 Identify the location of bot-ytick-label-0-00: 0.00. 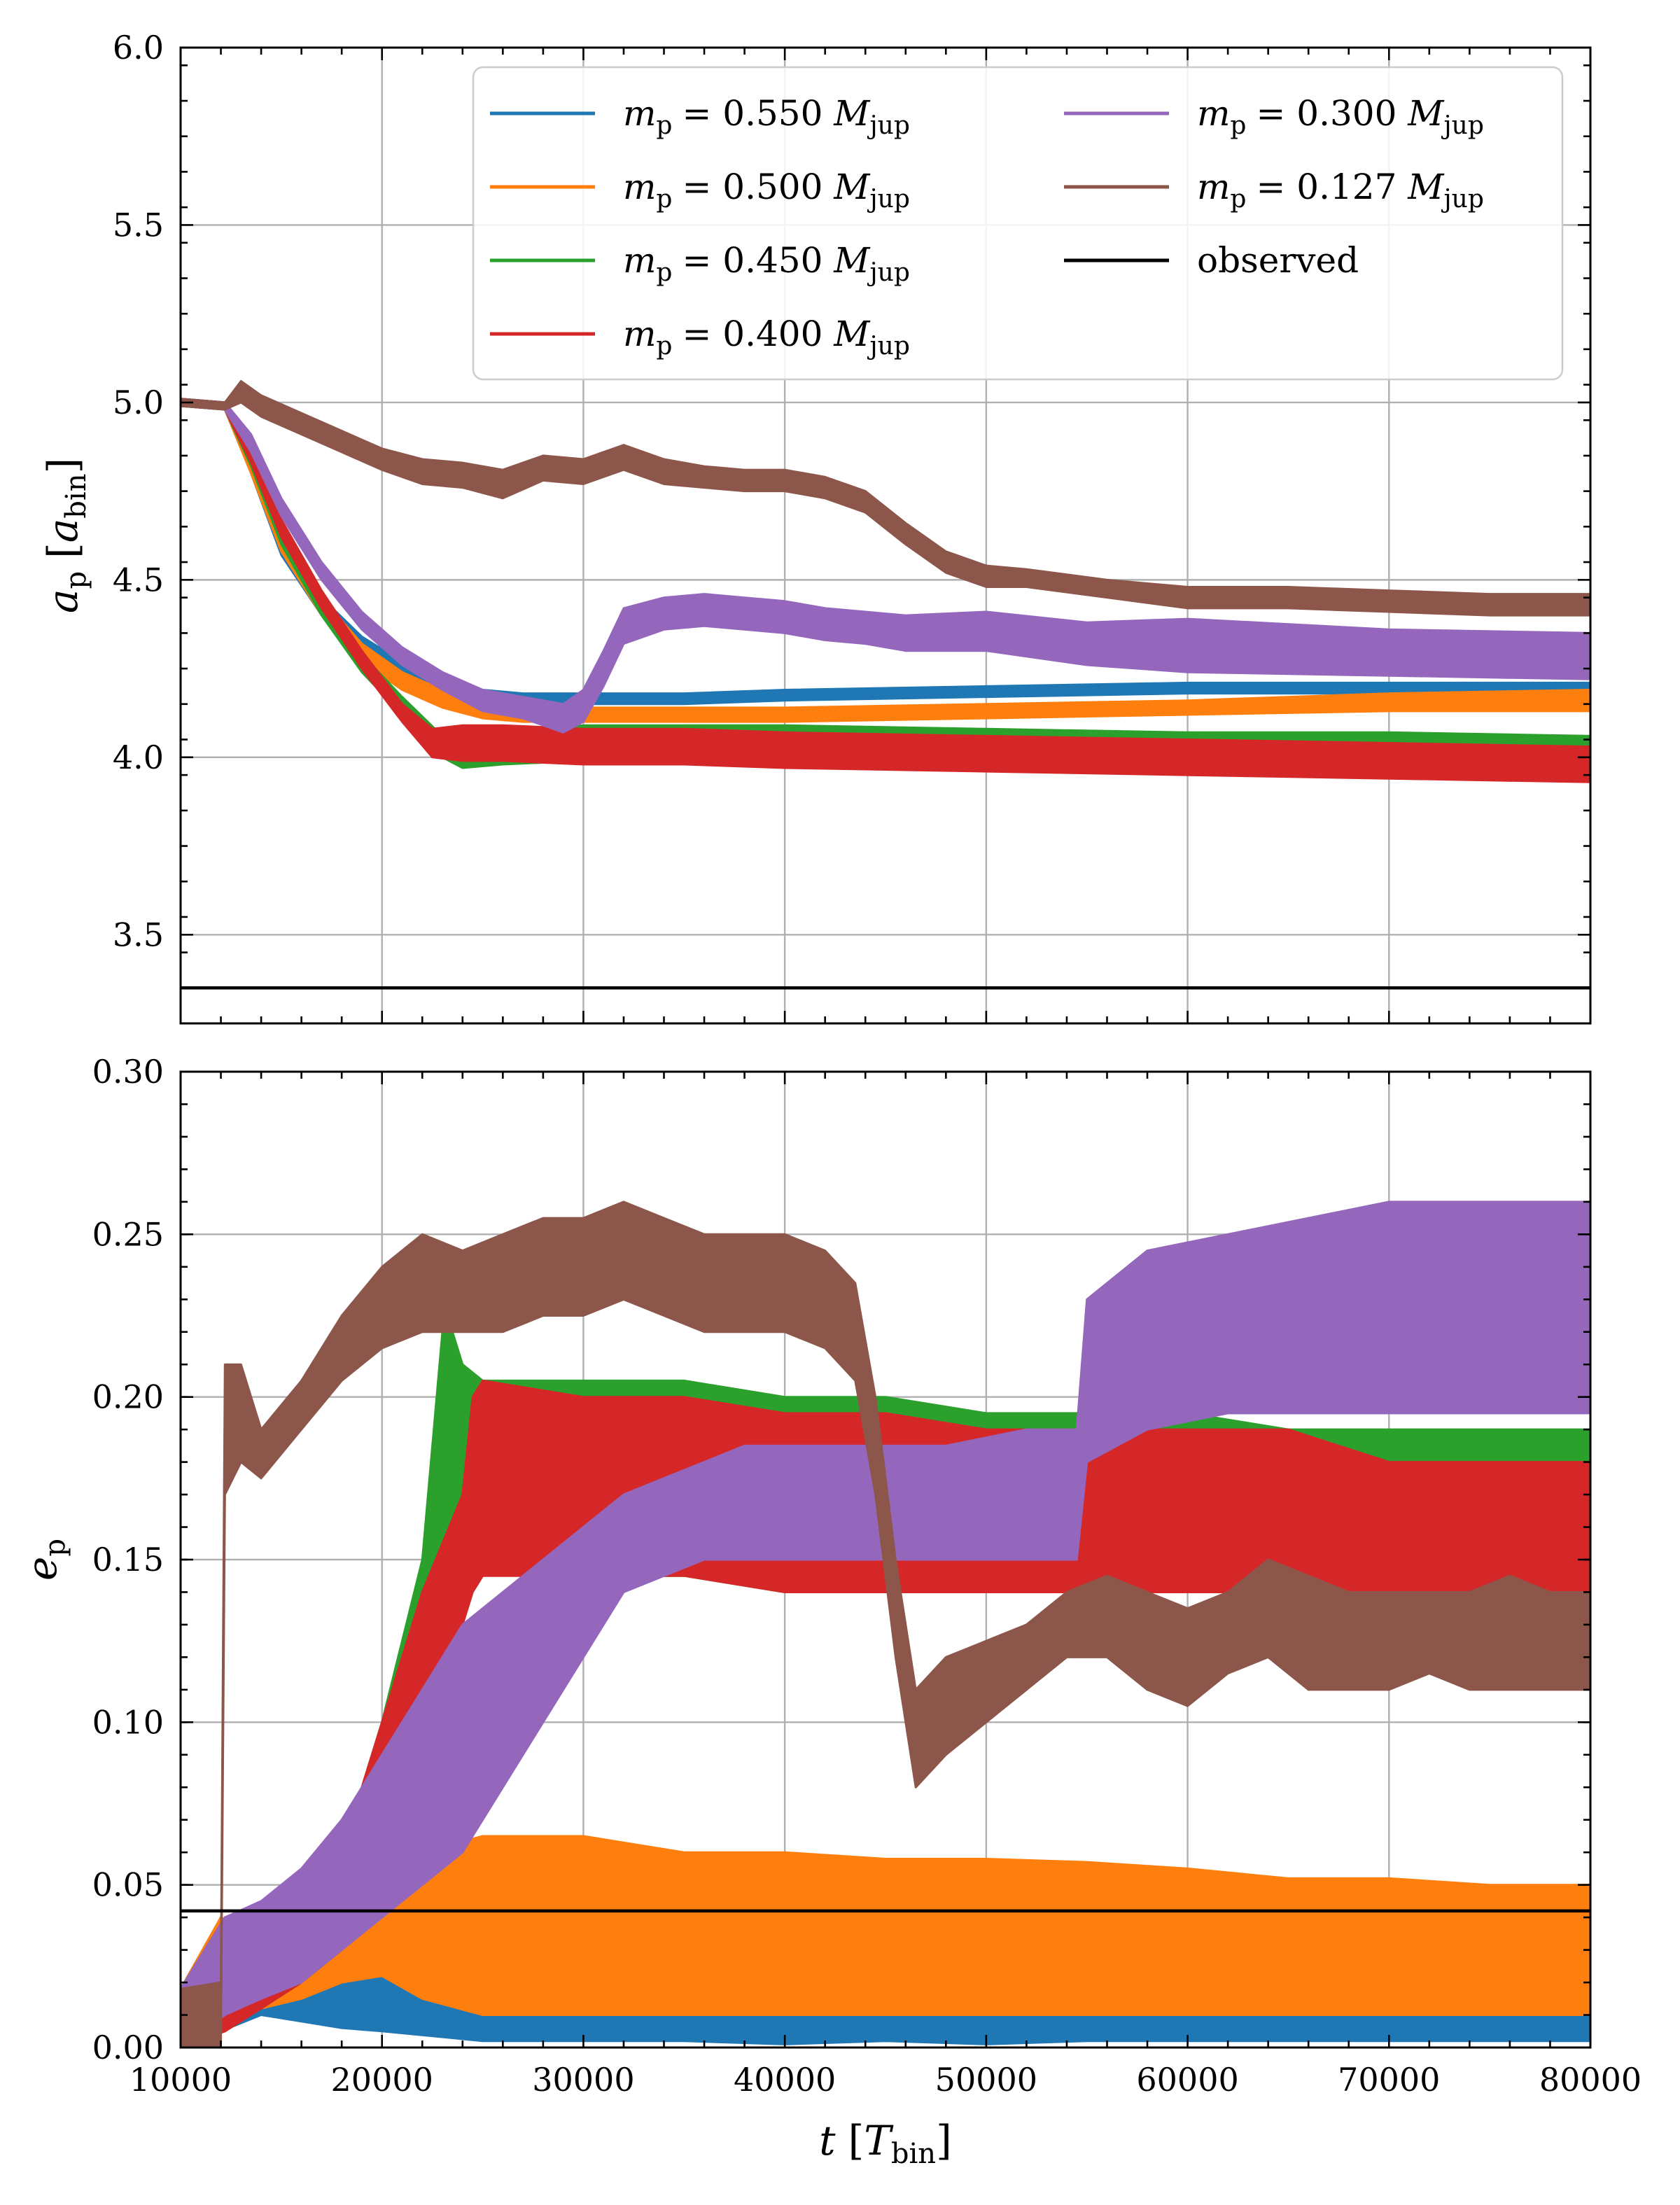
(128, 2047).